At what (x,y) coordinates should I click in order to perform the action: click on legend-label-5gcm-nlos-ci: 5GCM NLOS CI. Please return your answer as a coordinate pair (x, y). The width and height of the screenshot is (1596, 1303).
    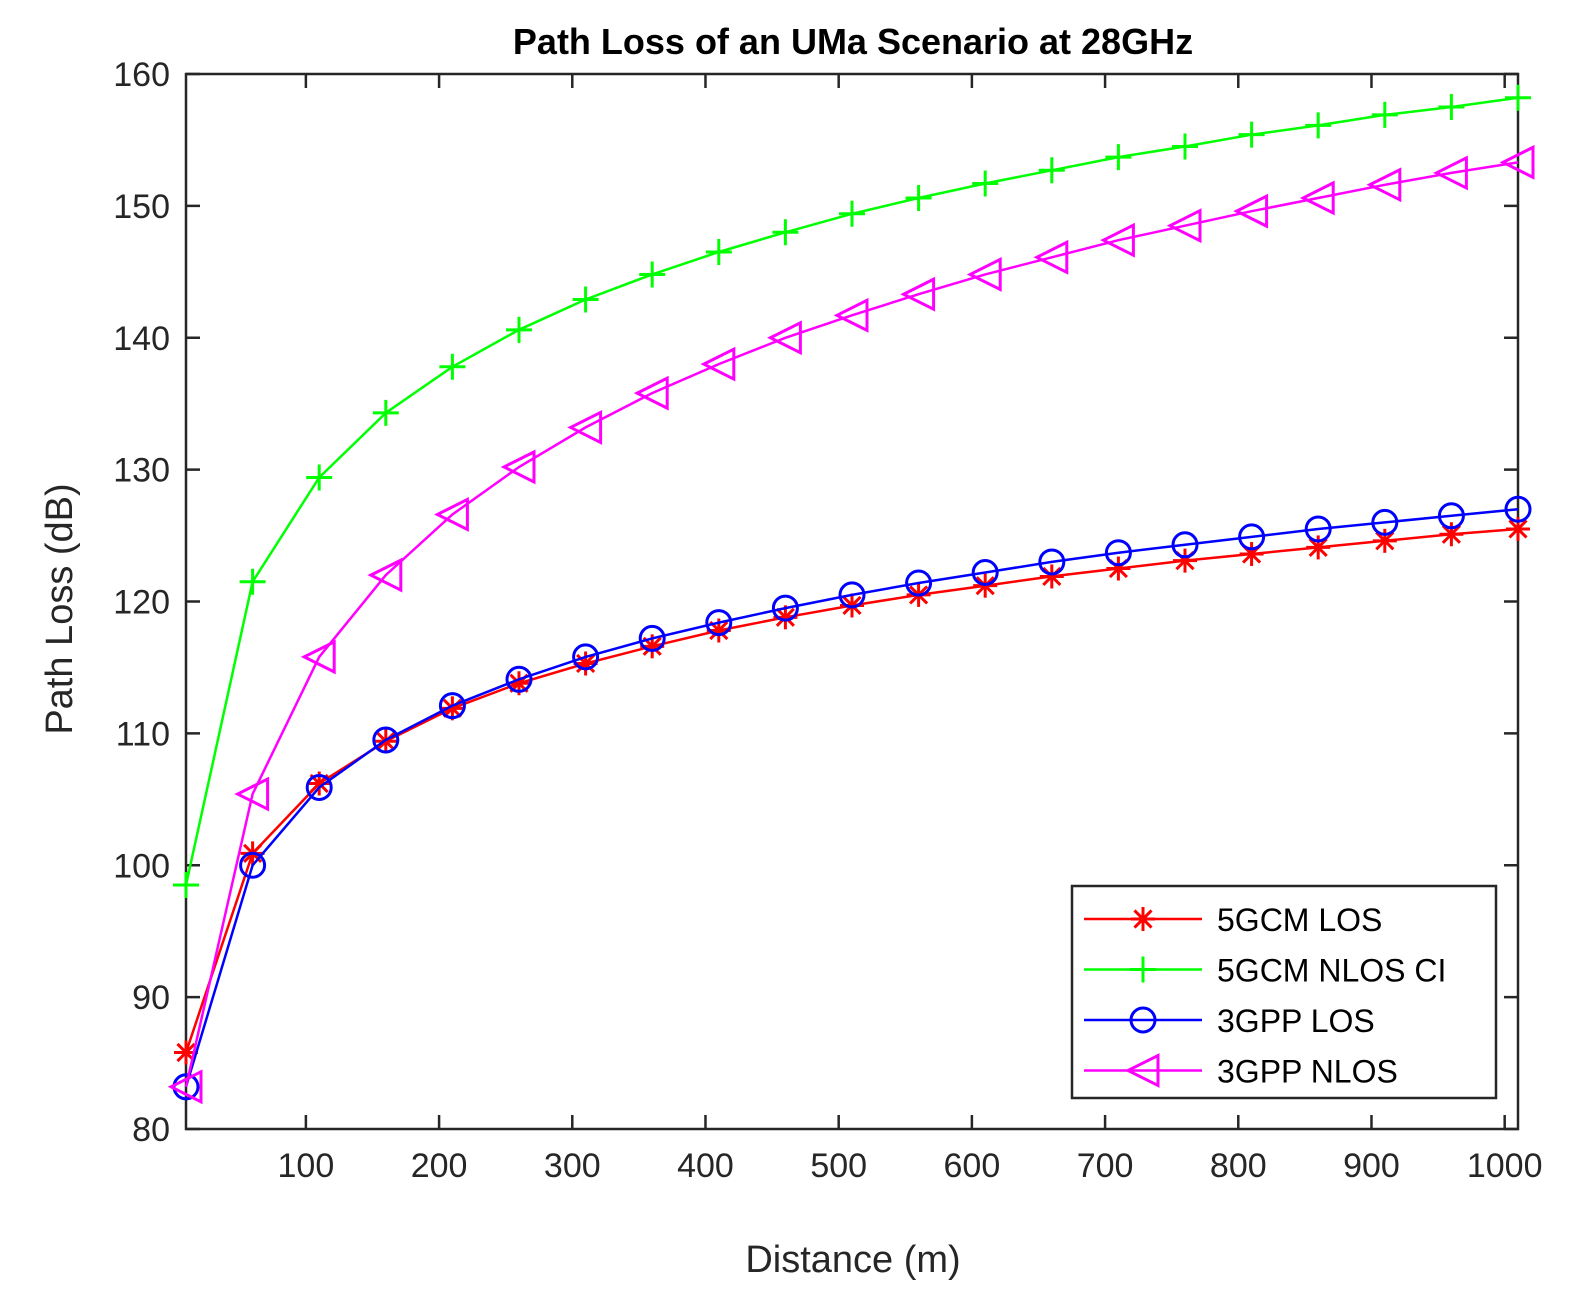
    Looking at the image, I should click on (1331, 971).